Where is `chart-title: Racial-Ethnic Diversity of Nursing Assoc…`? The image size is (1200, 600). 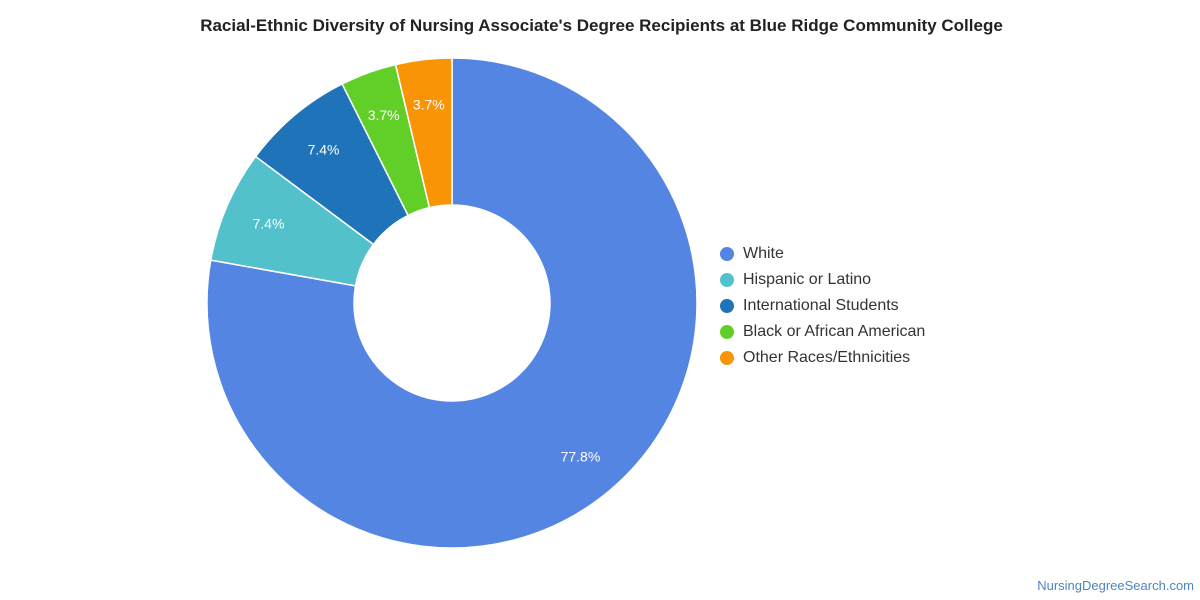 chart-title: Racial-Ethnic Diversity of Nursing Assoc… is located at coordinates (601, 25).